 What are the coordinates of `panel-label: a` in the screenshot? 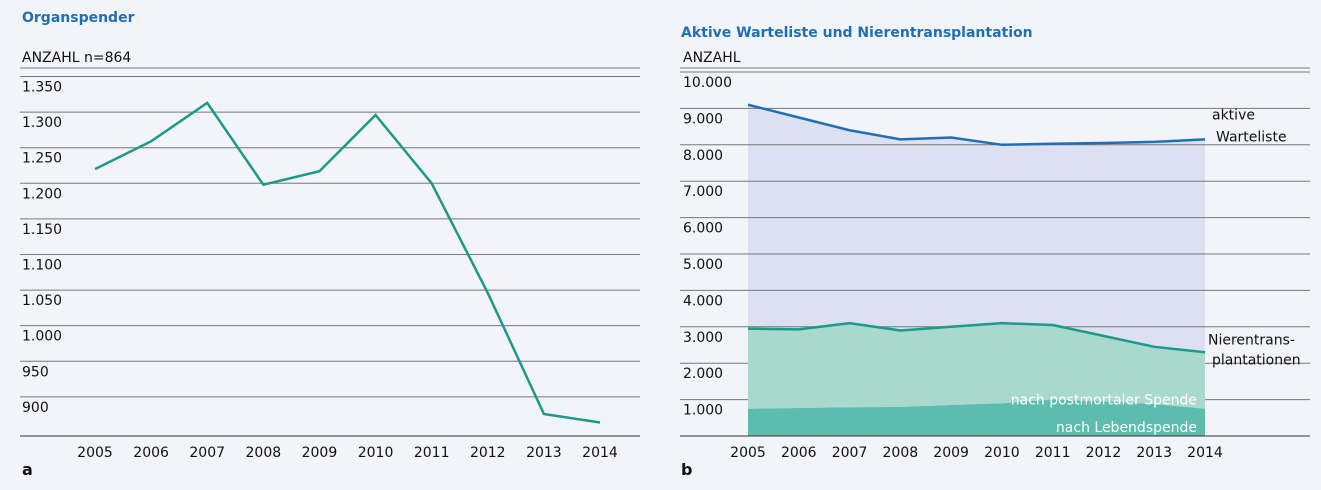 It's located at (27, 469).